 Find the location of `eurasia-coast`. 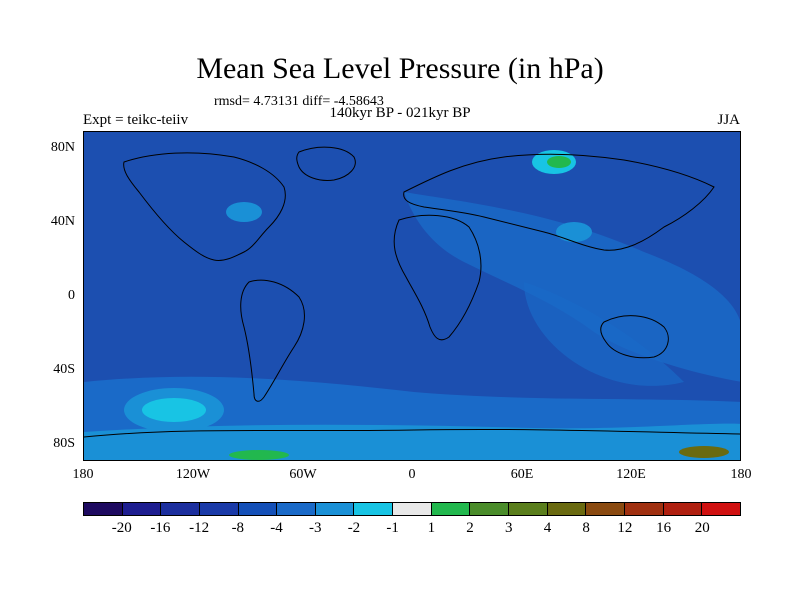

eurasia-coast is located at coordinates (559, 202).